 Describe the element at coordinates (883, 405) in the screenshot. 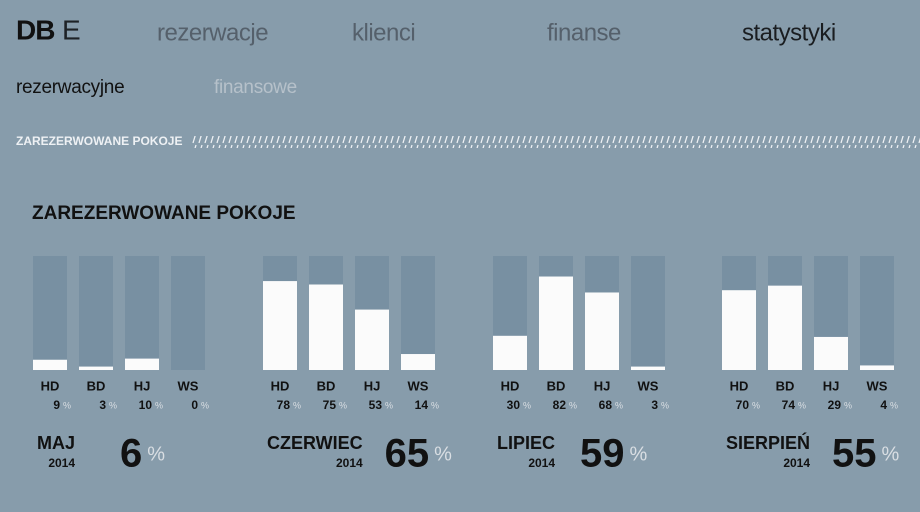

I see `value-label: 4` at that location.